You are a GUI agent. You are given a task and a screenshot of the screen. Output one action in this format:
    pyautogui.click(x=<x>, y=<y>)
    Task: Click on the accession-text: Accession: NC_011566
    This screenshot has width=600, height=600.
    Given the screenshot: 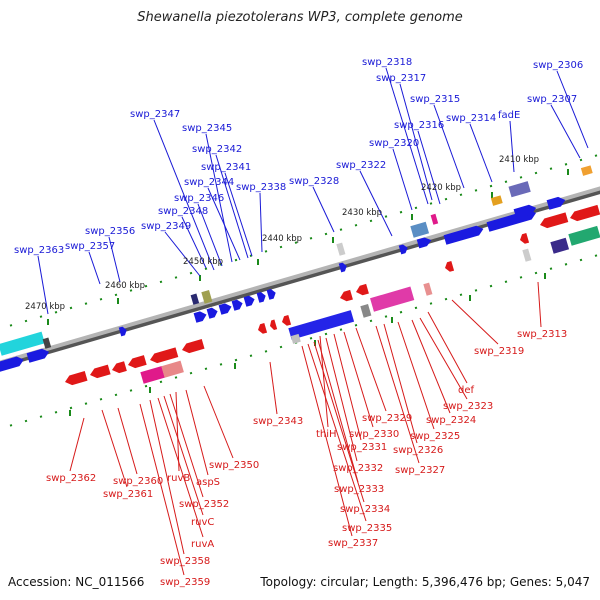 What is the action you would take?
    pyautogui.click(x=76, y=582)
    